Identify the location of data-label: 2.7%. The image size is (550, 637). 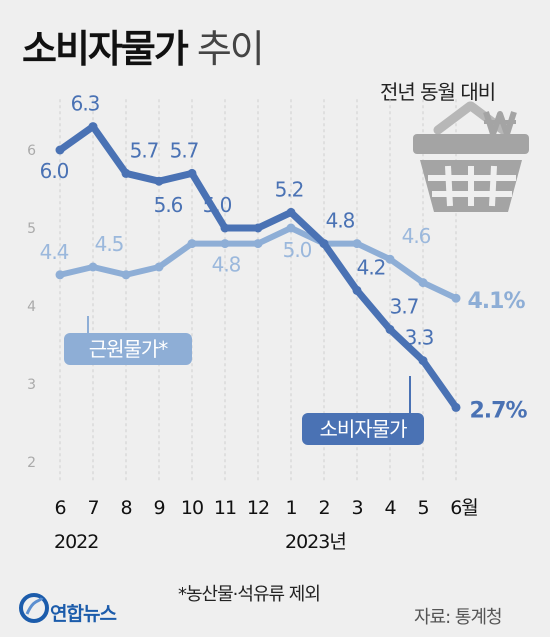
(498, 410).